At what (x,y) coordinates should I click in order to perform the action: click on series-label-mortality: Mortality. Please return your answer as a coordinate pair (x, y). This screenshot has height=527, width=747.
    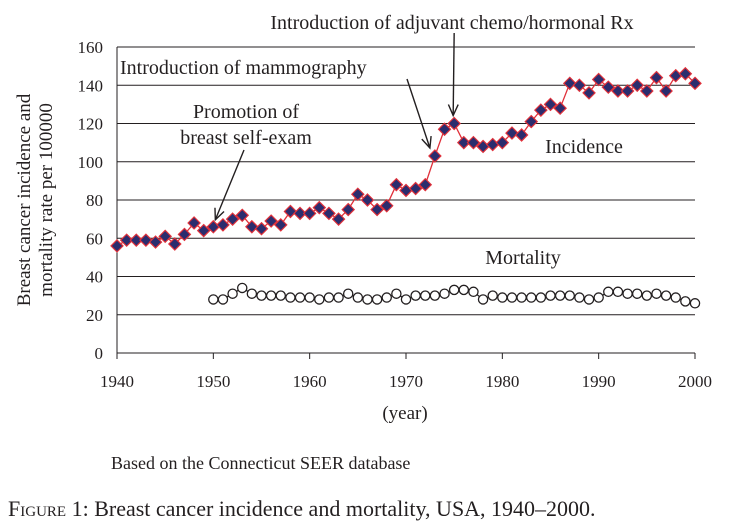
    Looking at the image, I should click on (523, 258).